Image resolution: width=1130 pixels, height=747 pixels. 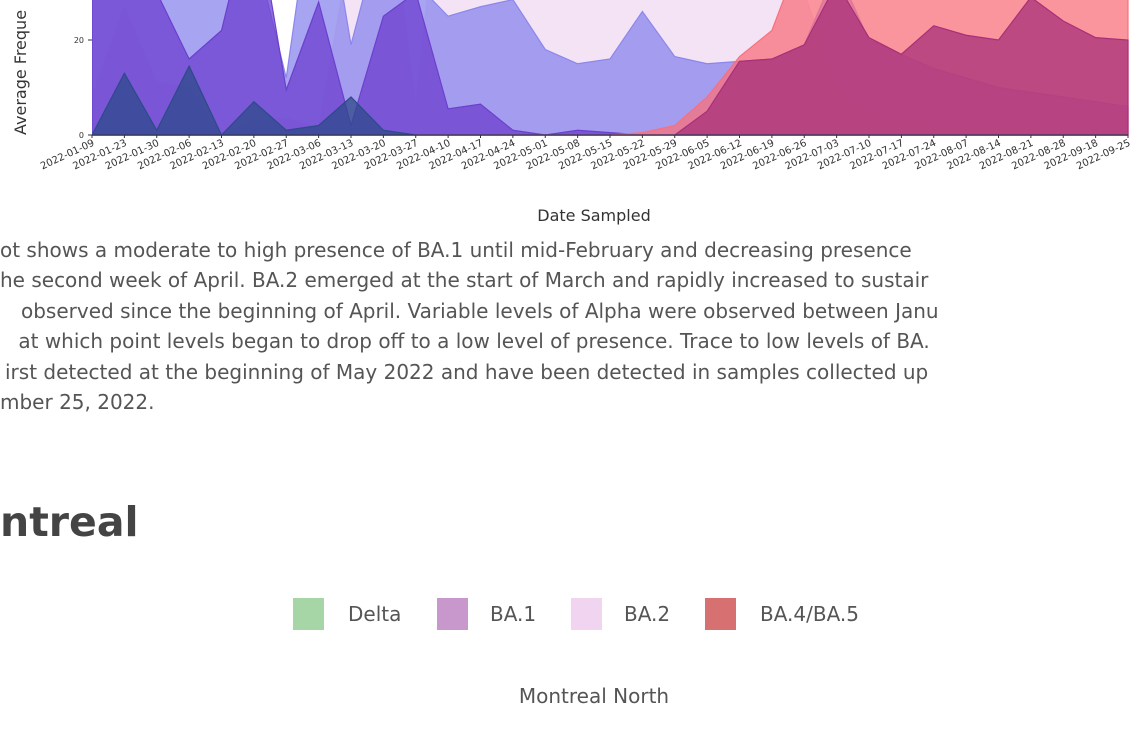 What do you see at coordinates (79, 40) in the screenshot?
I see `y-tick-label: 20` at bounding box center [79, 40].